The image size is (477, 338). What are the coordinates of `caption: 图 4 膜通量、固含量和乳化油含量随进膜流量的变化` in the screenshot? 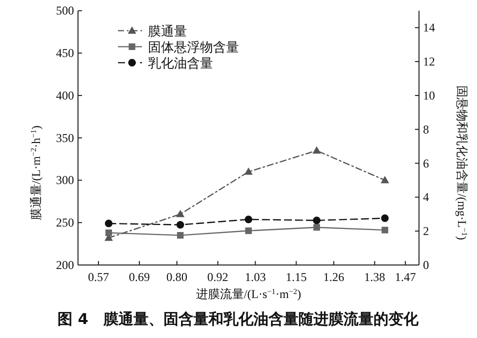 It's located at (238, 319).